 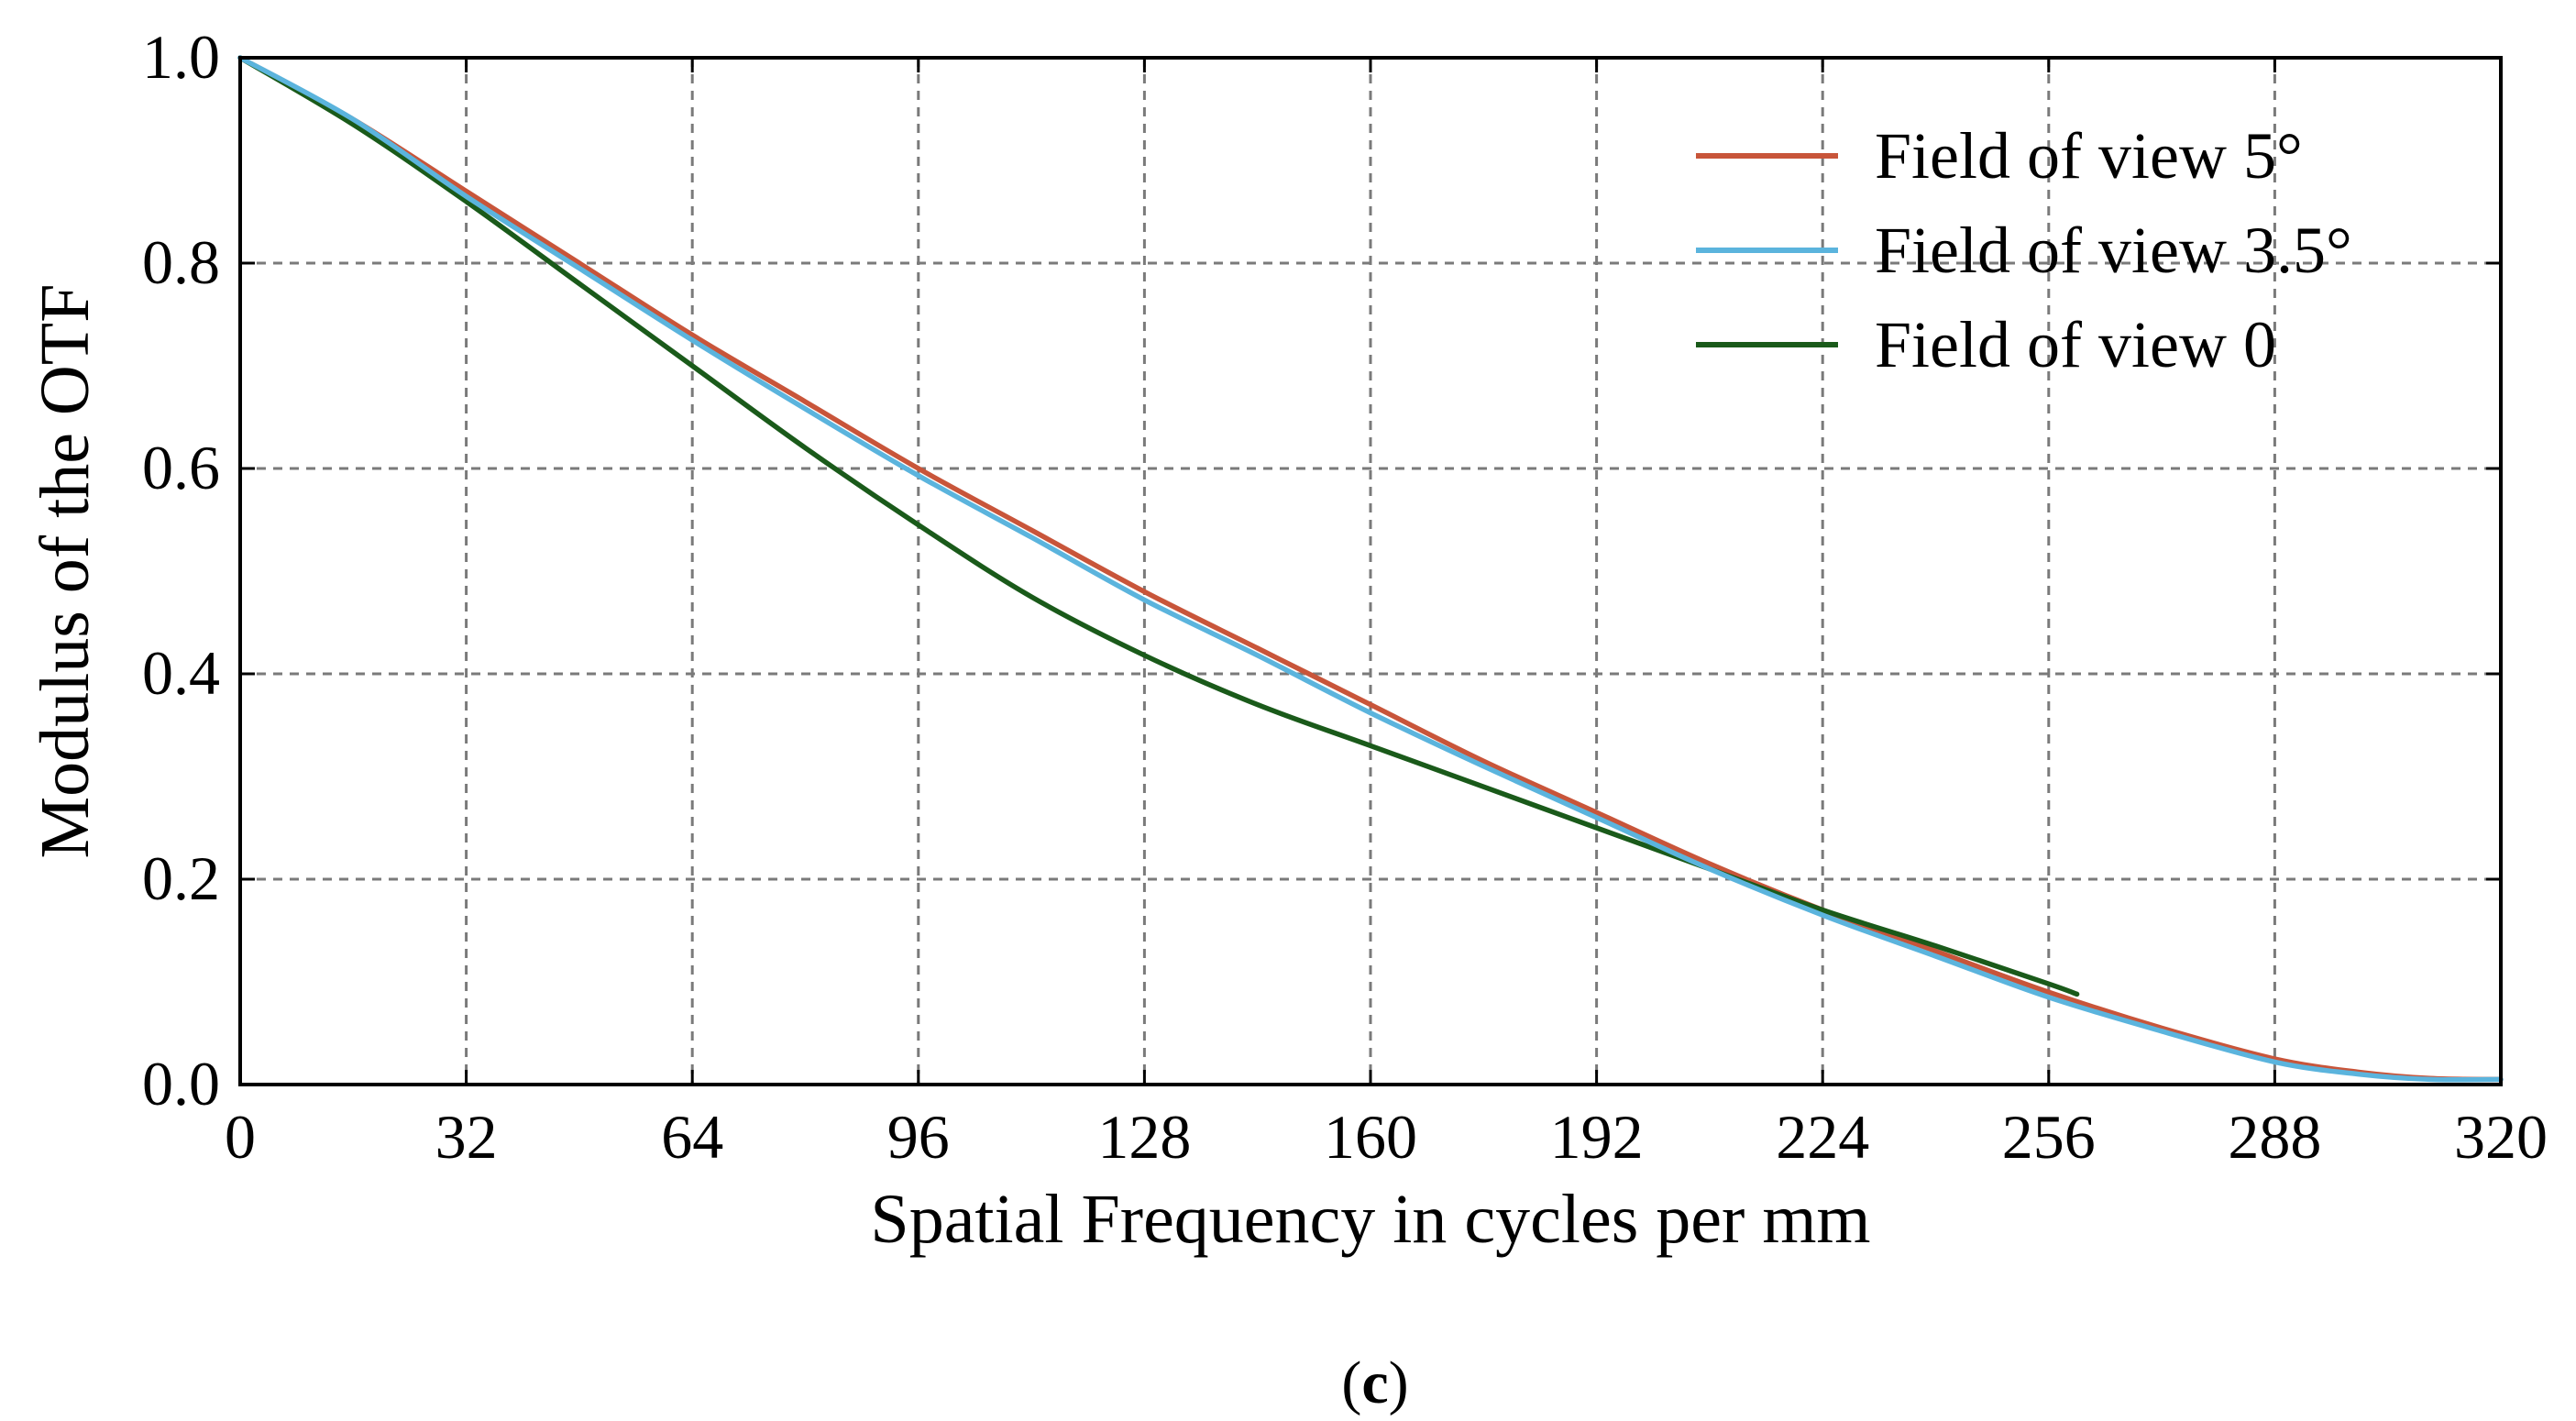 What do you see at coordinates (65, 571) in the screenshot?
I see `y-axis-label: Modulus of the OTF` at bounding box center [65, 571].